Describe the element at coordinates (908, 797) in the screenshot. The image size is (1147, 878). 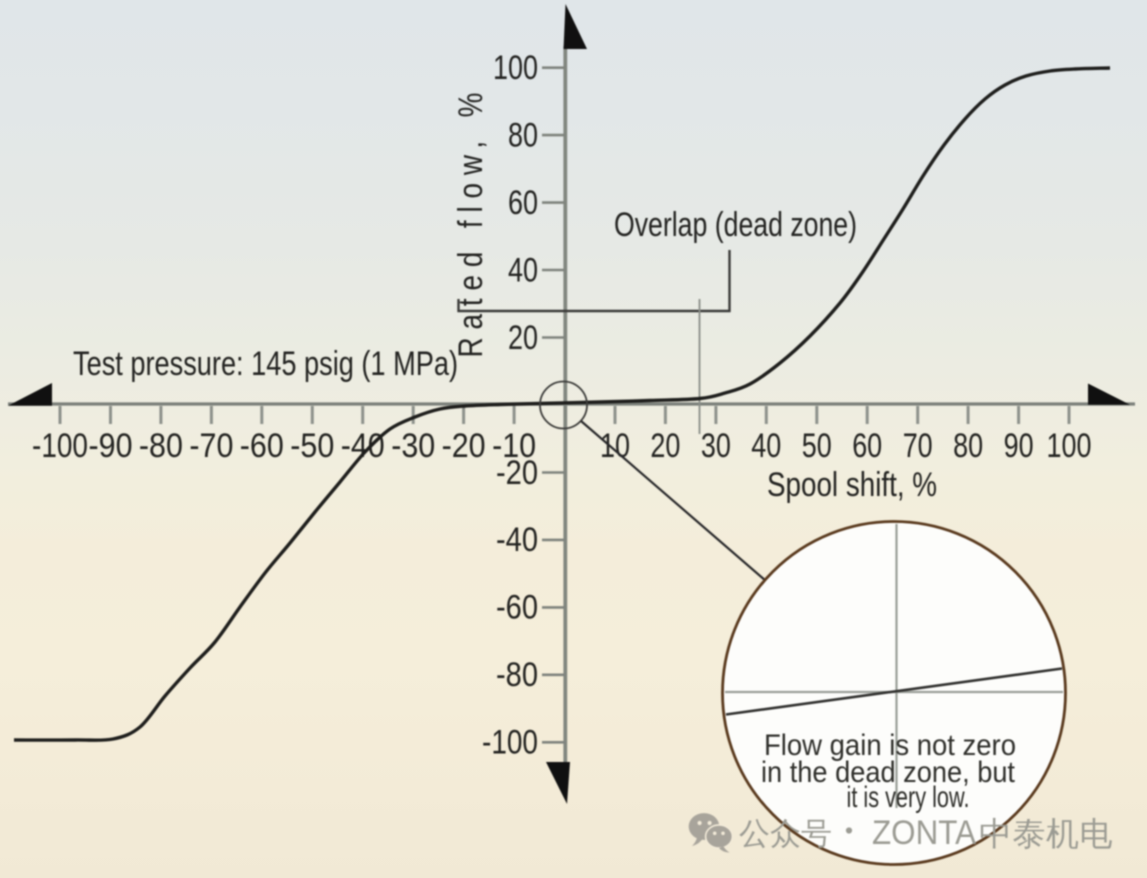
I see `svg-text: it is very low.` at that location.